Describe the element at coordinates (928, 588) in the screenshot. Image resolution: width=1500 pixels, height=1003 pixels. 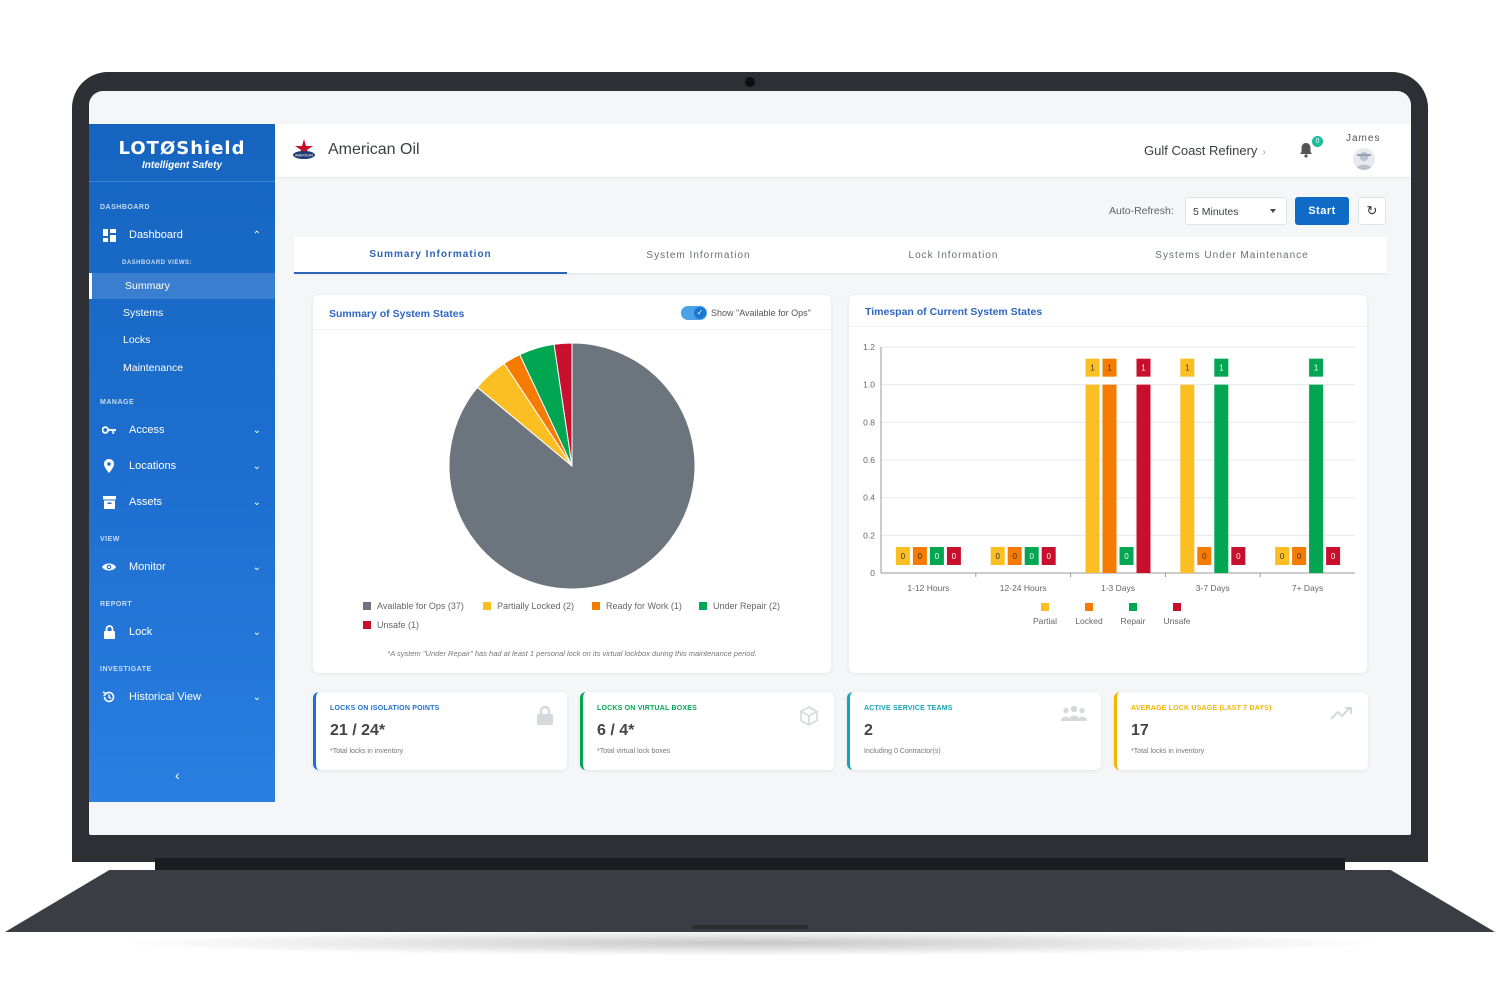
I see `x-tick-label: 1-12 Hours` at that location.